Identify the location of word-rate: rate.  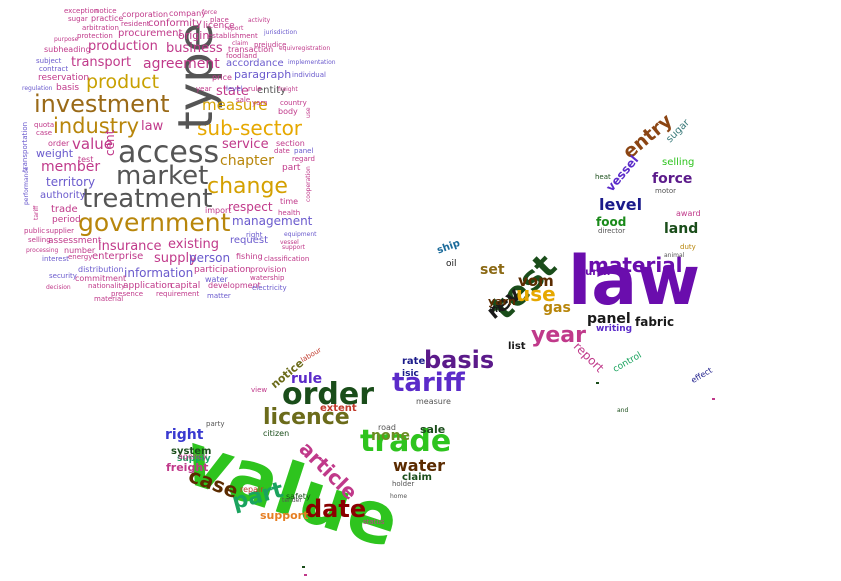
(414, 361).